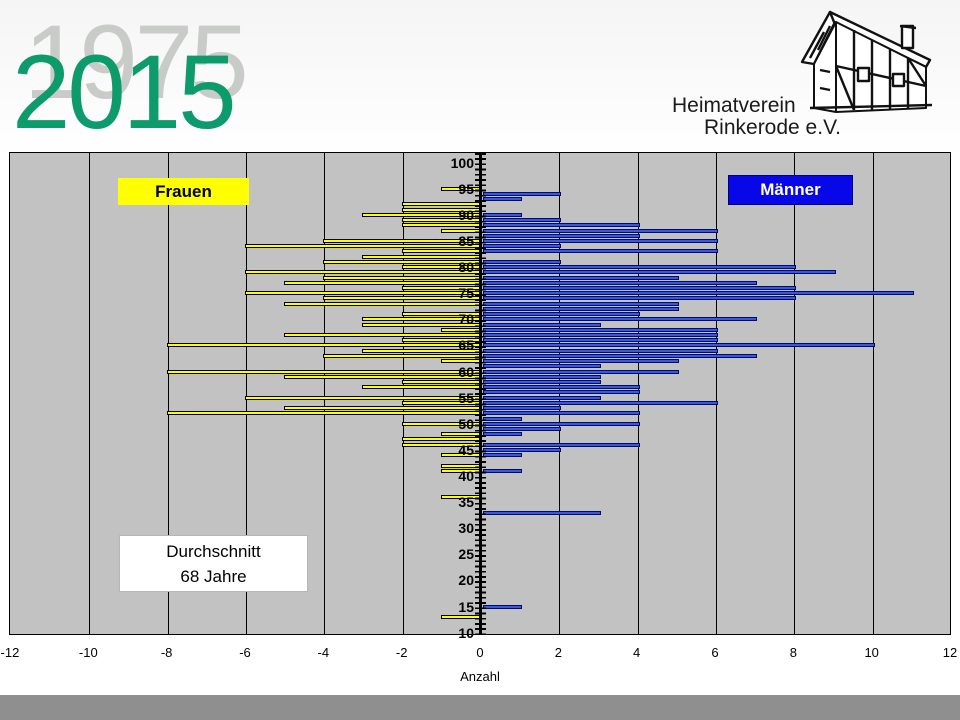  What do you see at coordinates (88, 652) in the screenshot?
I see `x-tick-label--10: -10` at bounding box center [88, 652].